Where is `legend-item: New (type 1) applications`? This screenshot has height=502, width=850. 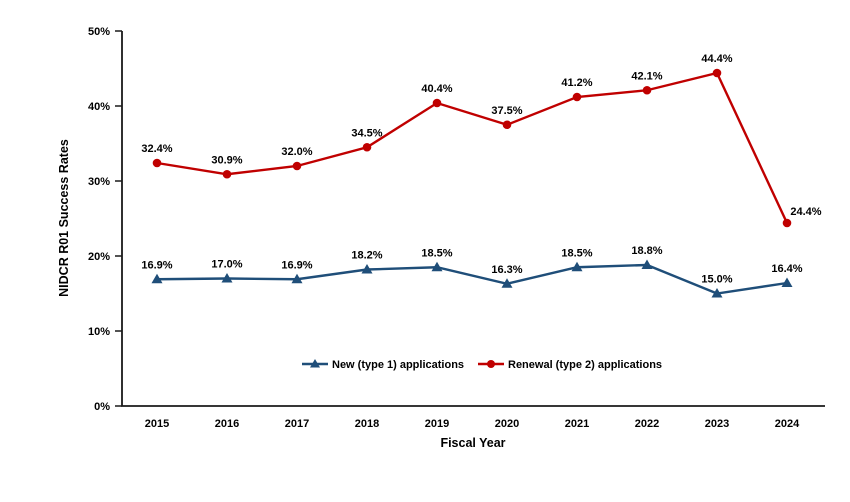 legend-item: New (type 1) applications is located at coordinates (383, 365).